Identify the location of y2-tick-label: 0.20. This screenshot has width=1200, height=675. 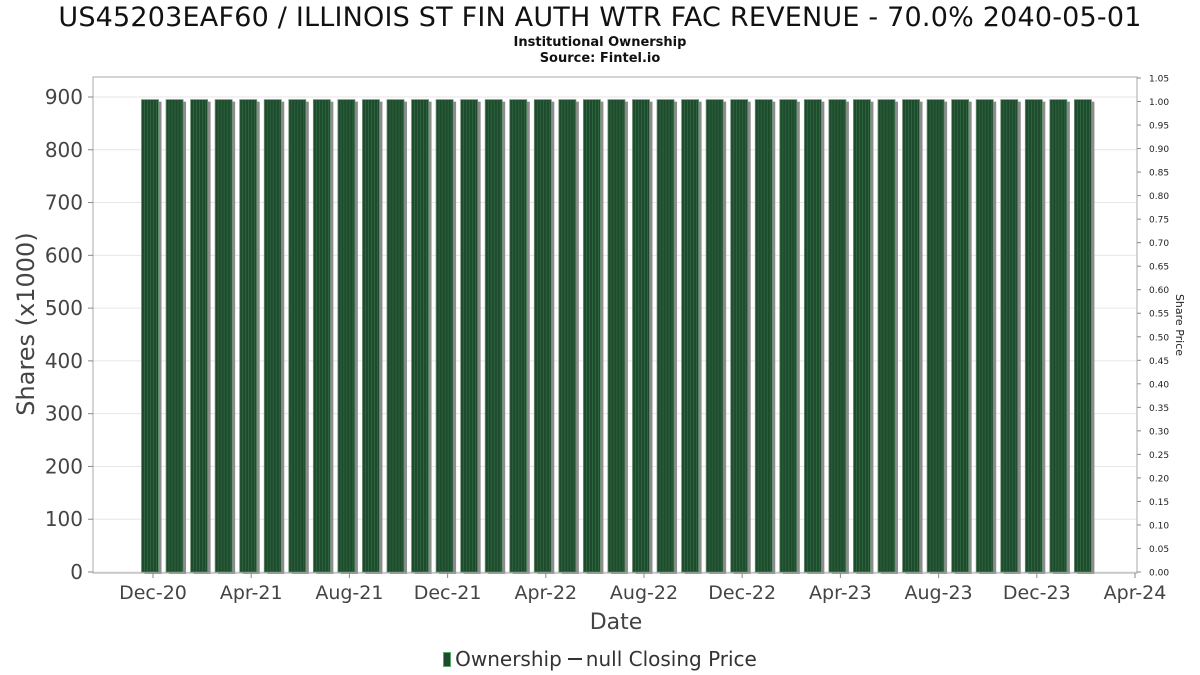
(1159, 479).